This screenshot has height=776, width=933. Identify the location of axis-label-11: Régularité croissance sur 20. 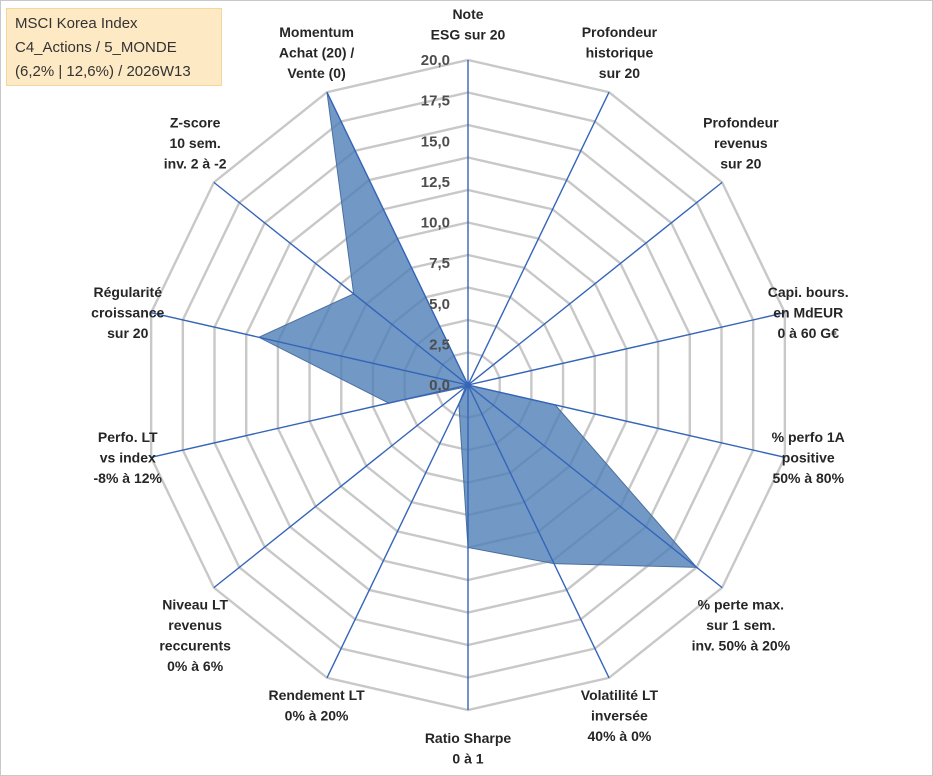
(127, 312).